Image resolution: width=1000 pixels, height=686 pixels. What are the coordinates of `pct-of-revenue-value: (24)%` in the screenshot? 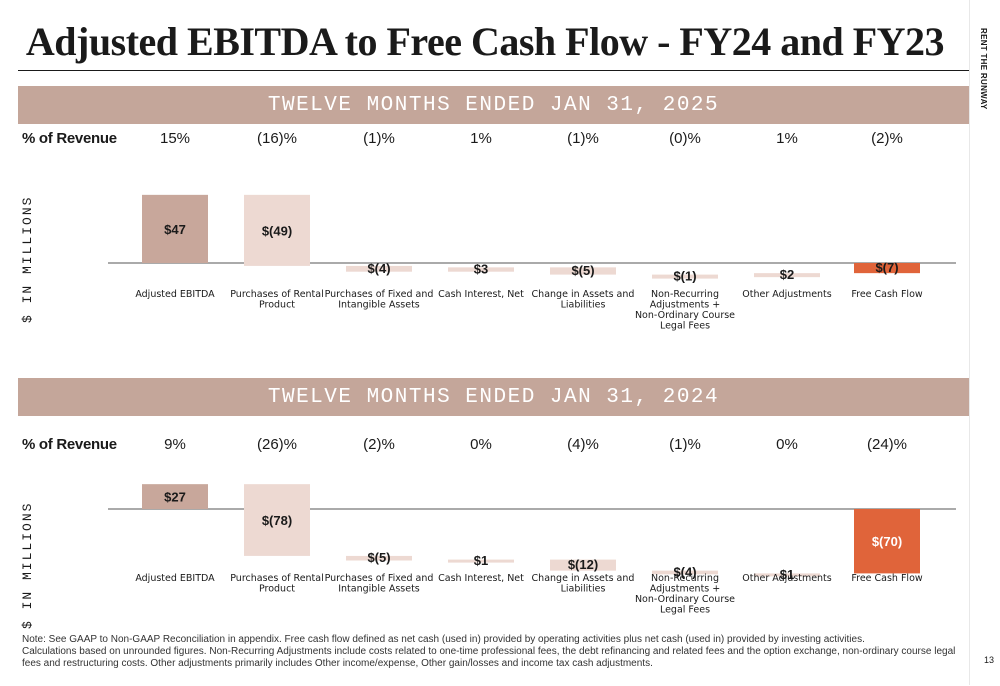 It's located at (886, 444).